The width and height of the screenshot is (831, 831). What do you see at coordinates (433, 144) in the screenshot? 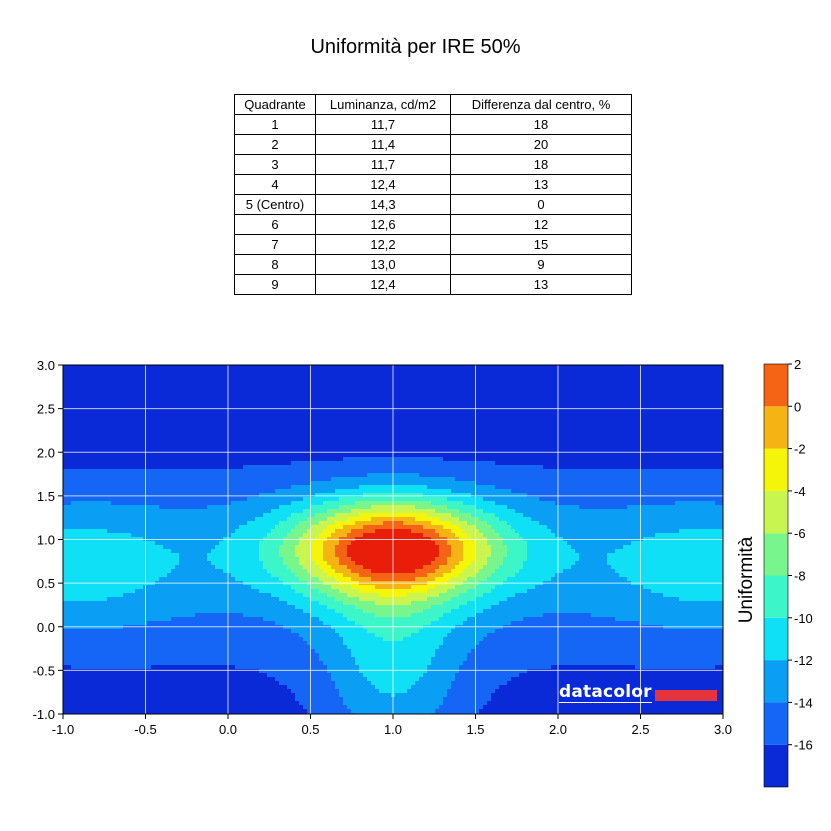
I see `table-row: 2 11,4 20` at bounding box center [433, 144].